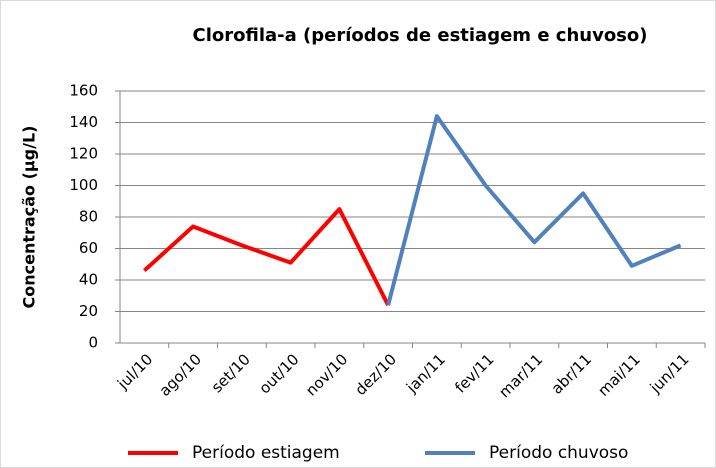  Describe the element at coordinates (266, 453) in the screenshot. I see `legend-label: Período estiagem` at that location.